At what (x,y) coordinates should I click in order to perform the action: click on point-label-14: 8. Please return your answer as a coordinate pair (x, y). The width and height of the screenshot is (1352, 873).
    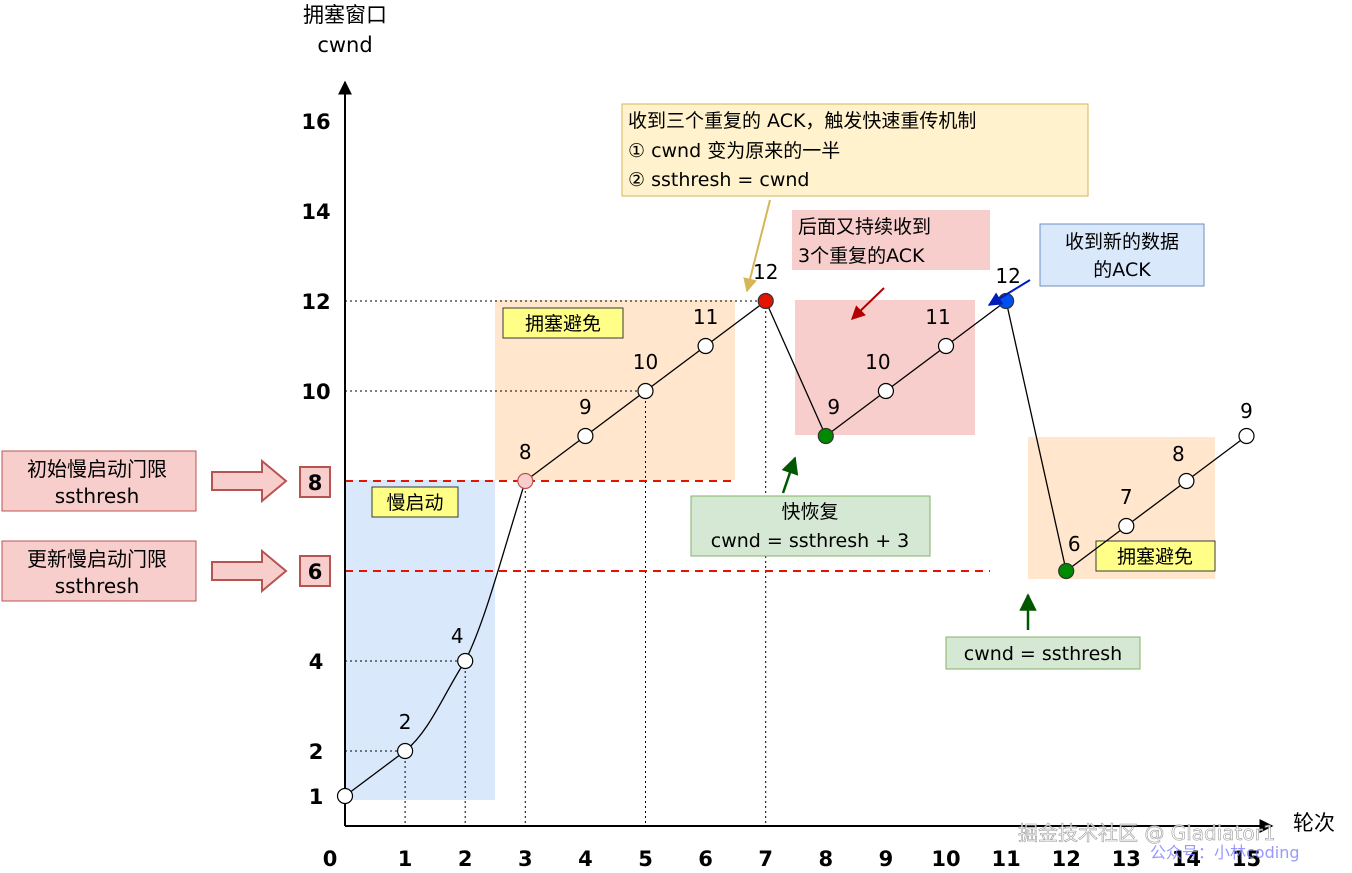
    Looking at the image, I should click on (1178, 454).